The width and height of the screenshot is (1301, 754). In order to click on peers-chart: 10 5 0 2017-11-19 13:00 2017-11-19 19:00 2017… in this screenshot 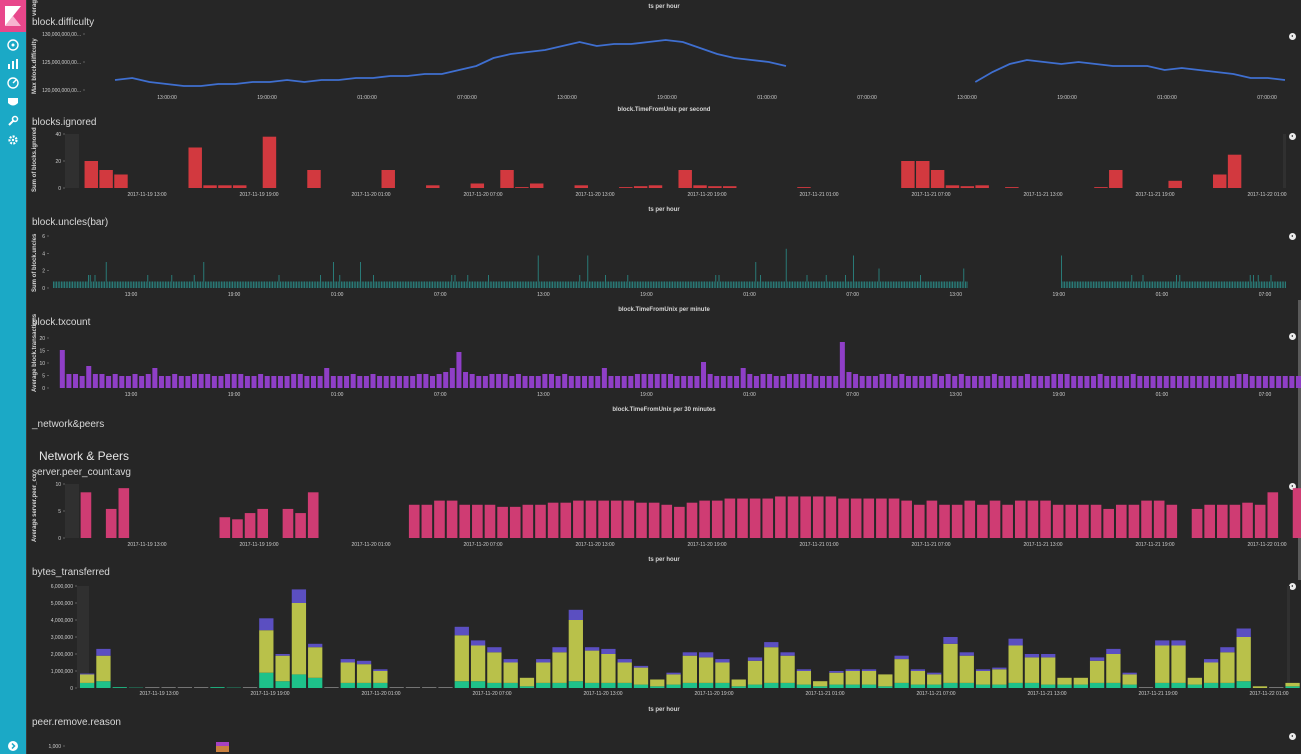, I will do `click(664, 514)`.